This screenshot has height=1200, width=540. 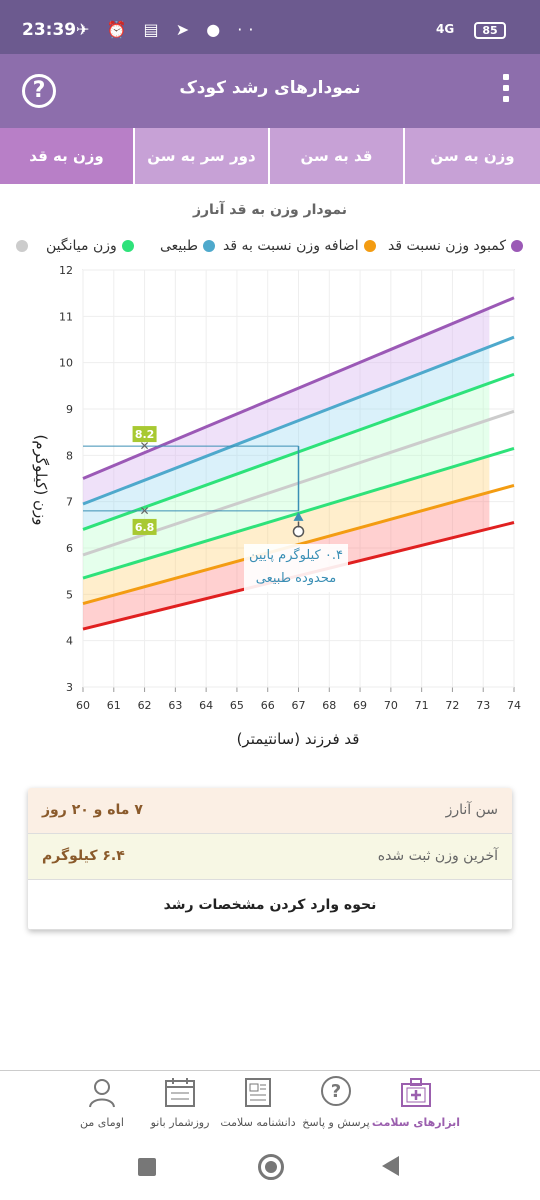 What do you see at coordinates (270, 210) in the screenshot?
I see `chart-title: نمودار وزن به قد آنارز` at bounding box center [270, 210].